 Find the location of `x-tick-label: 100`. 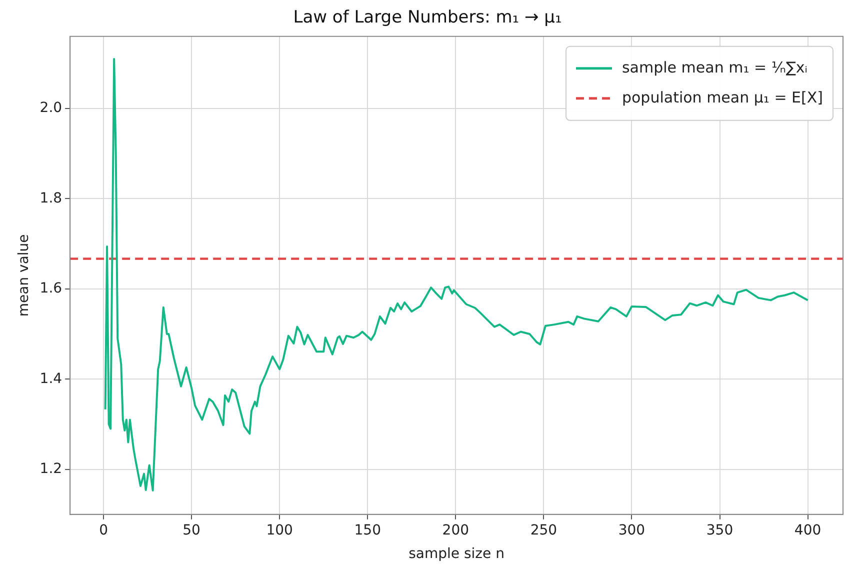

x-tick-label: 100 is located at coordinates (279, 530).